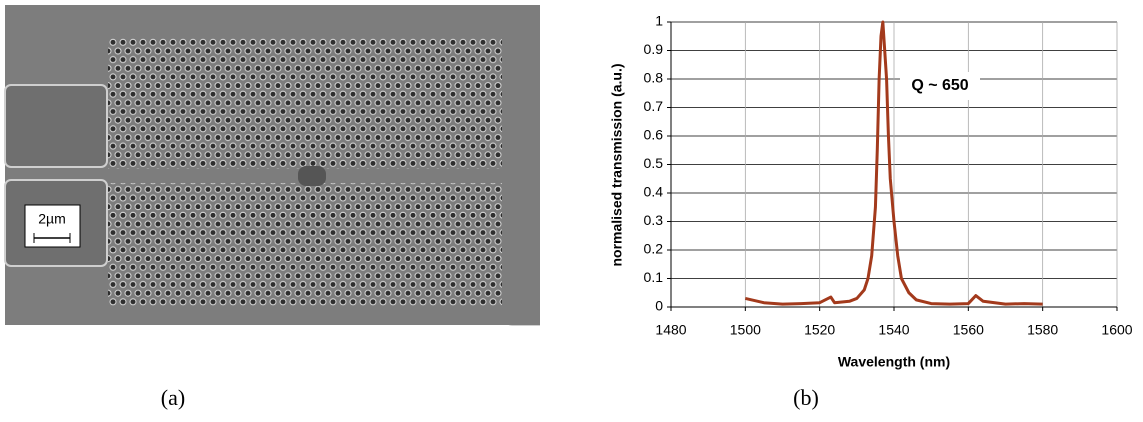 The height and width of the screenshot is (422, 1143). What do you see at coordinates (1042, 330) in the screenshot?
I see `x-tick-label: 1580` at bounding box center [1042, 330].